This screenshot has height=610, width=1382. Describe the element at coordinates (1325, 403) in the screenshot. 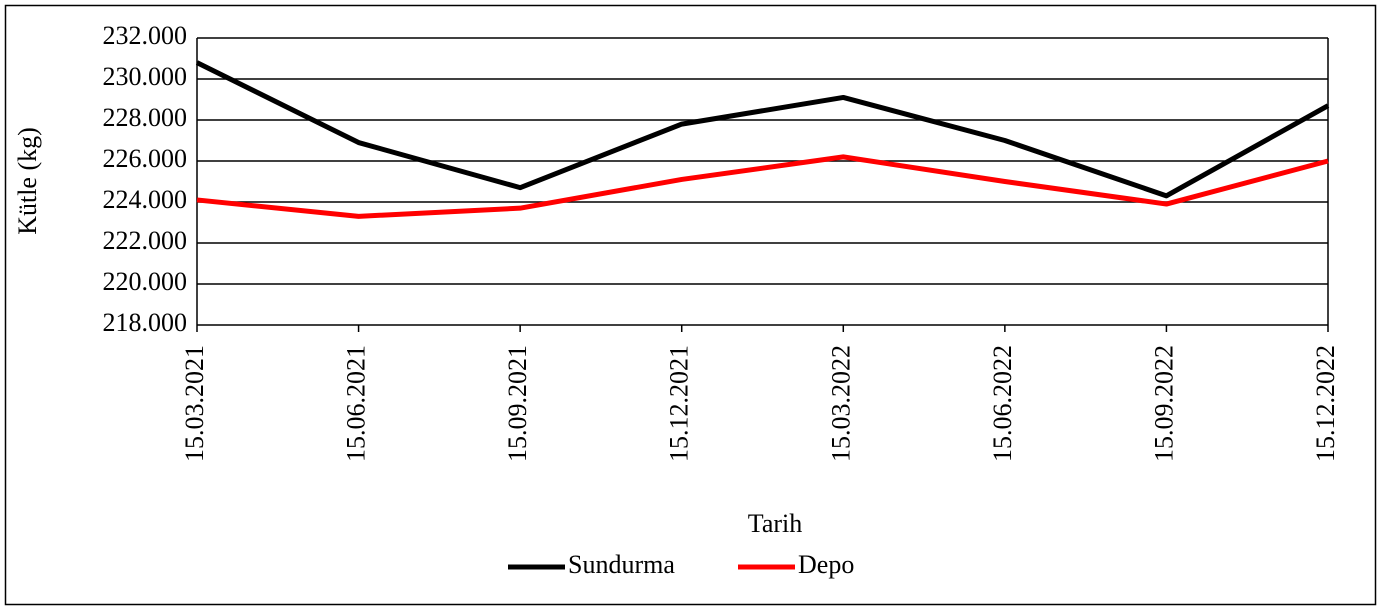

I see `x-tick-label: 15.12.2022` at that location.